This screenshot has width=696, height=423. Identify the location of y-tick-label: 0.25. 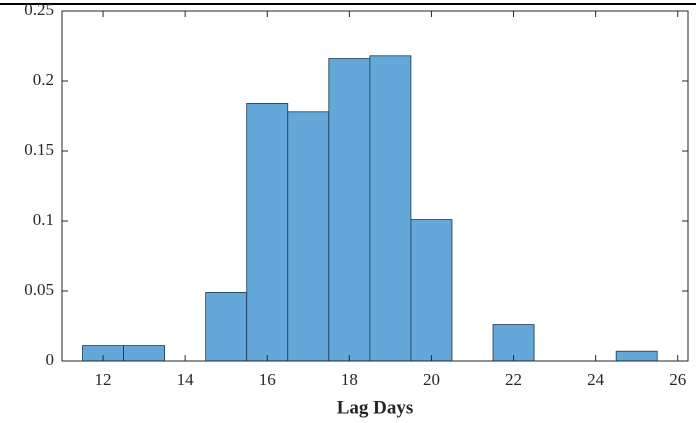
(39, 9).